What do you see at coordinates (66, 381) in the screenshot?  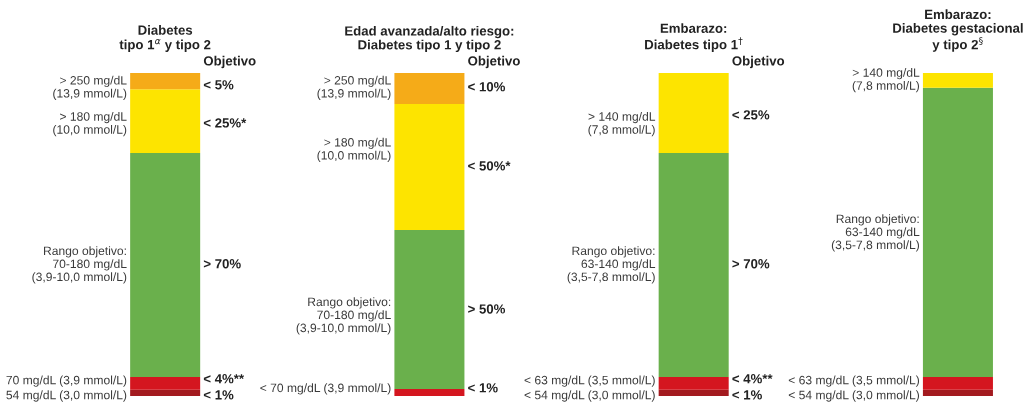 I see `annotation: 70 mg/dL (3,9 mmol/L)` at bounding box center [66, 381].